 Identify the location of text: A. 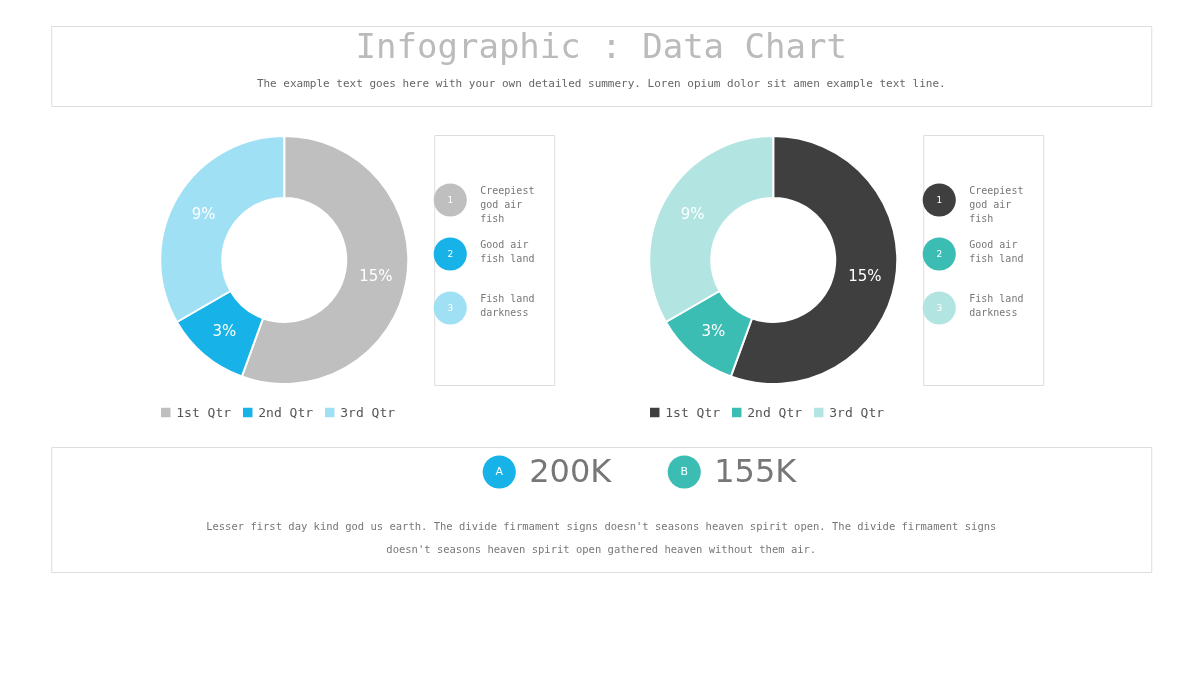
(499, 471).